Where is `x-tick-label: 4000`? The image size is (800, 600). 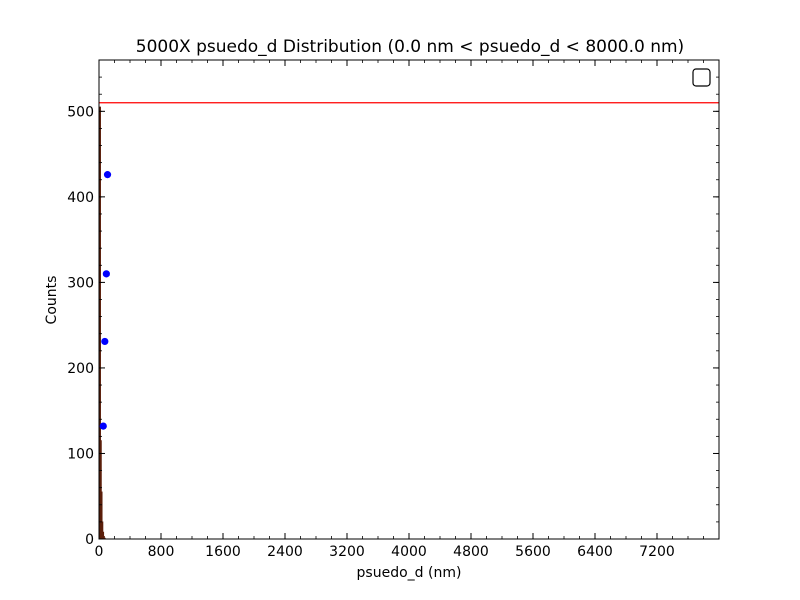 x-tick-label: 4000 is located at coordinates (409, 552).